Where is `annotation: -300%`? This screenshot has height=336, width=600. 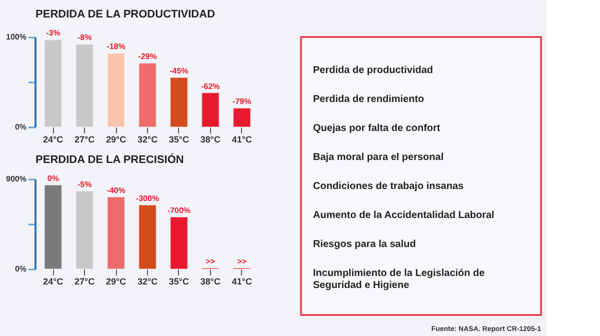
annotation: -300% is located at coordinates (148, 198).